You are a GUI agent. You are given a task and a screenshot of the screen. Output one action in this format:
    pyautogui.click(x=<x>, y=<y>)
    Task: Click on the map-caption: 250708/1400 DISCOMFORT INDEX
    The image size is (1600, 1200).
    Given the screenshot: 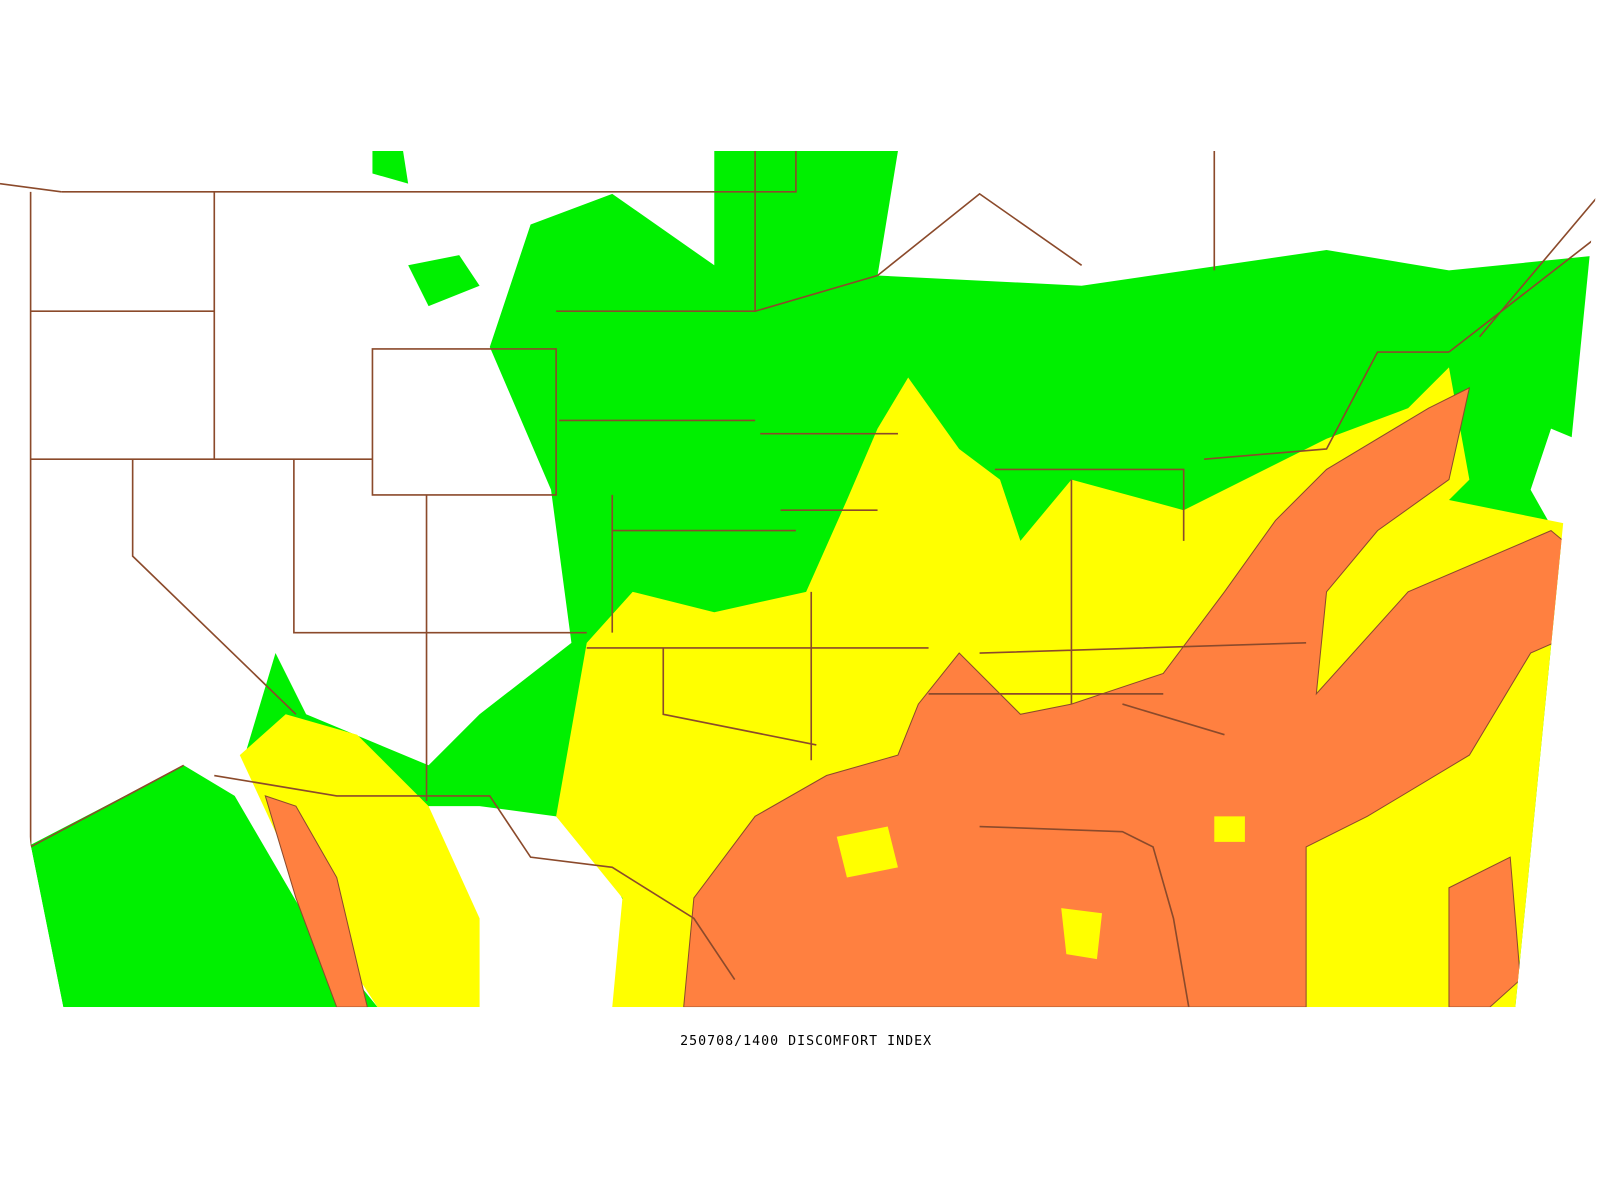 What is the action you would take?
    pyautogui.click(x=806, y=1041)
    